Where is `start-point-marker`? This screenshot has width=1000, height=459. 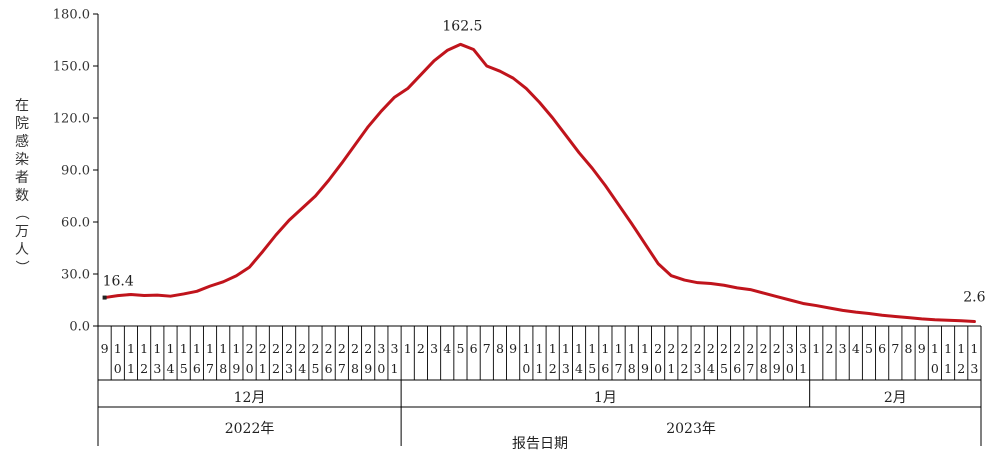 start-point-marker is located at coordinates (104, 297).